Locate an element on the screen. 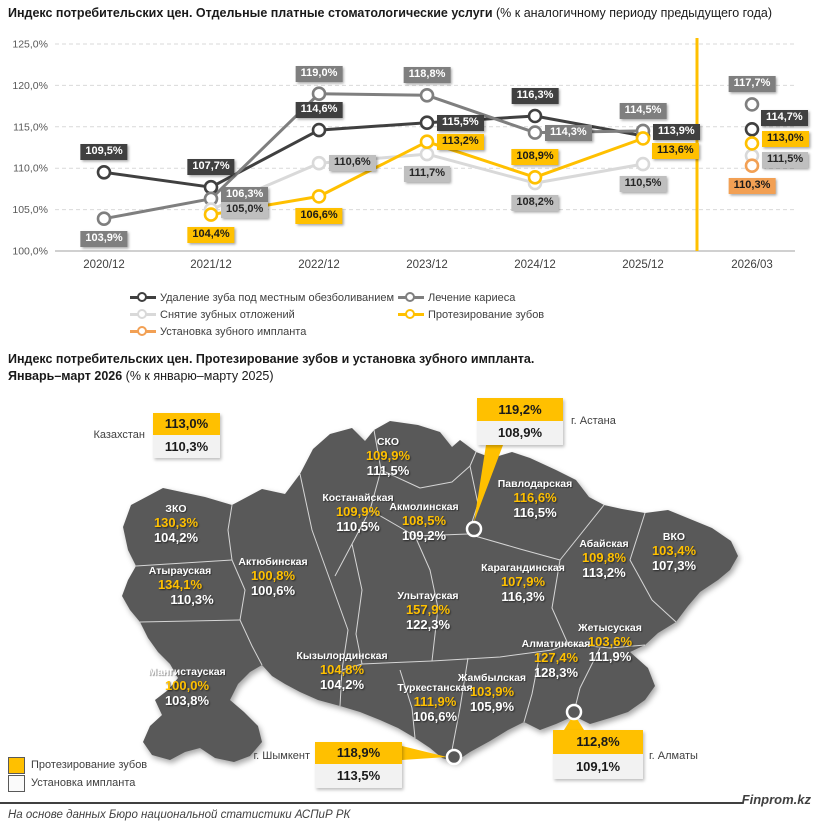 The height and width of the screenshot is (829, 815). shymkent-city-marker is located at coordinates (454, 757).